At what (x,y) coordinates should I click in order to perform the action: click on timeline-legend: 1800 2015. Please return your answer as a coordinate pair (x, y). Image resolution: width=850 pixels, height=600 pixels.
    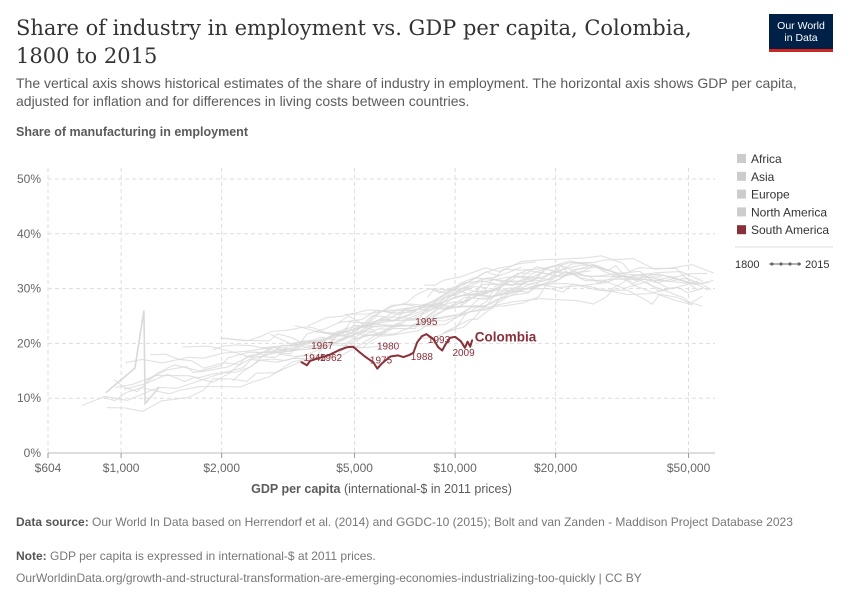
    Looking at the image, I should click on (782, 265).